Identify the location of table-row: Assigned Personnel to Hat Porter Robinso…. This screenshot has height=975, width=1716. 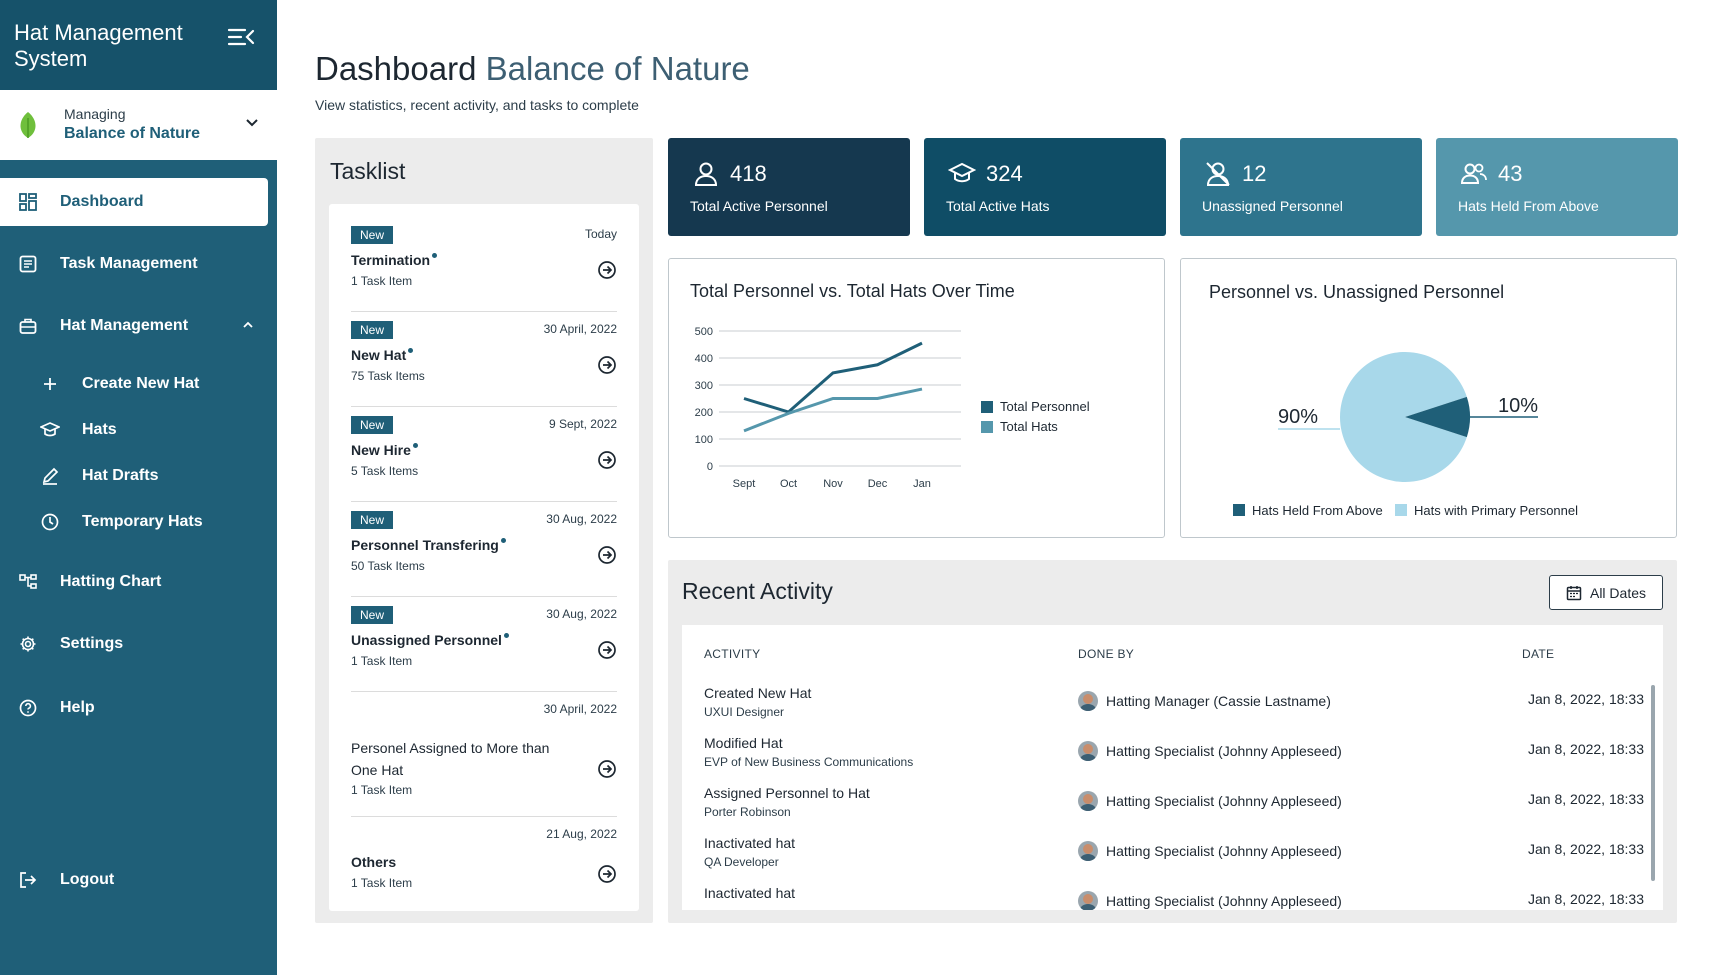
(1174, 810).